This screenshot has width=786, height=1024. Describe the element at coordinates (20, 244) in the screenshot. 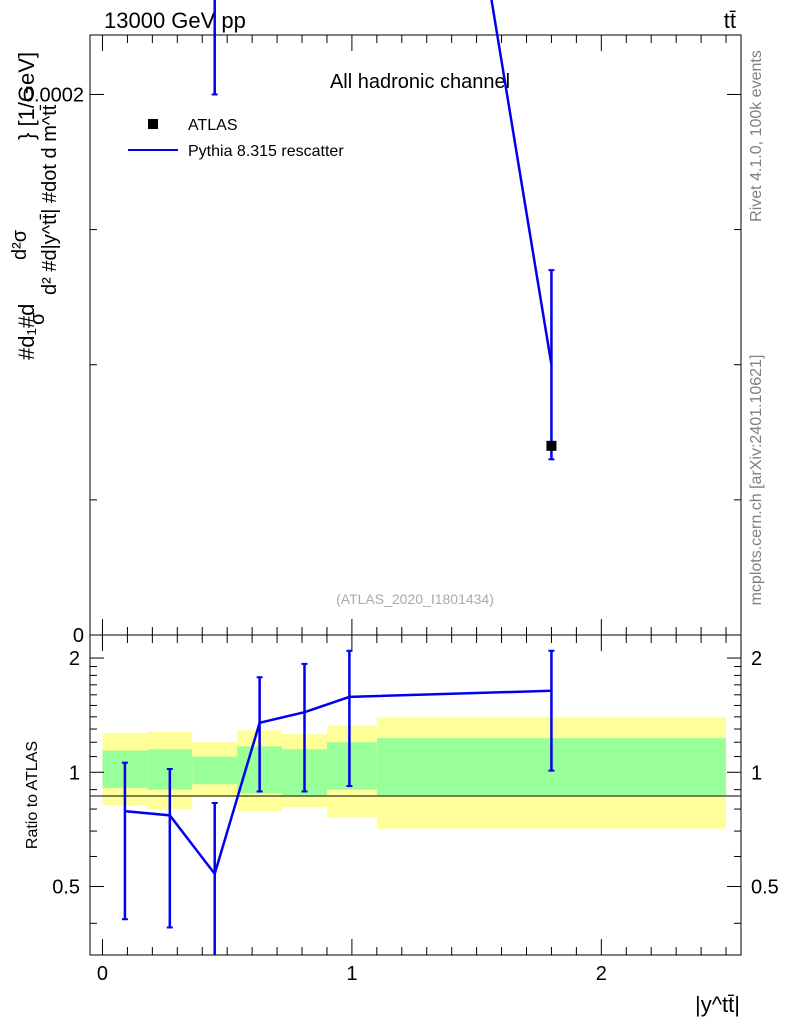

I see `y-label-part-3: d²σ` at that location.